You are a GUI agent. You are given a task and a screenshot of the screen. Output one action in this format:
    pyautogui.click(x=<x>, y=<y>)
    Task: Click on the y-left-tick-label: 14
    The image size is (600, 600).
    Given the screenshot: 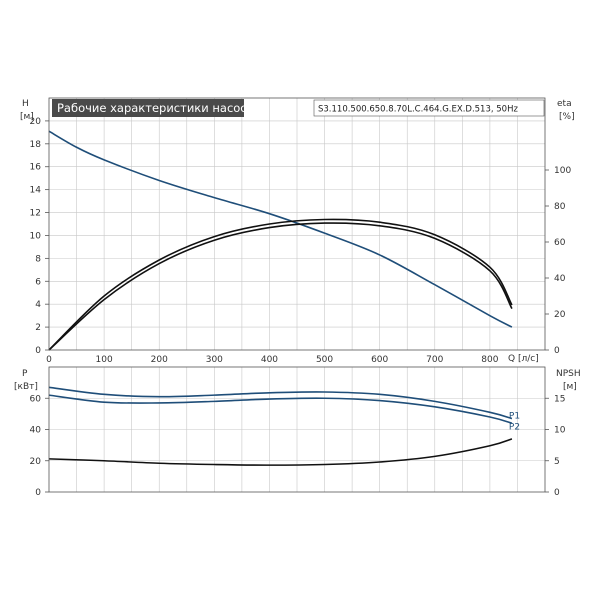 What is the action you would take?
    pyautogui.click(x=36, y=191)
    